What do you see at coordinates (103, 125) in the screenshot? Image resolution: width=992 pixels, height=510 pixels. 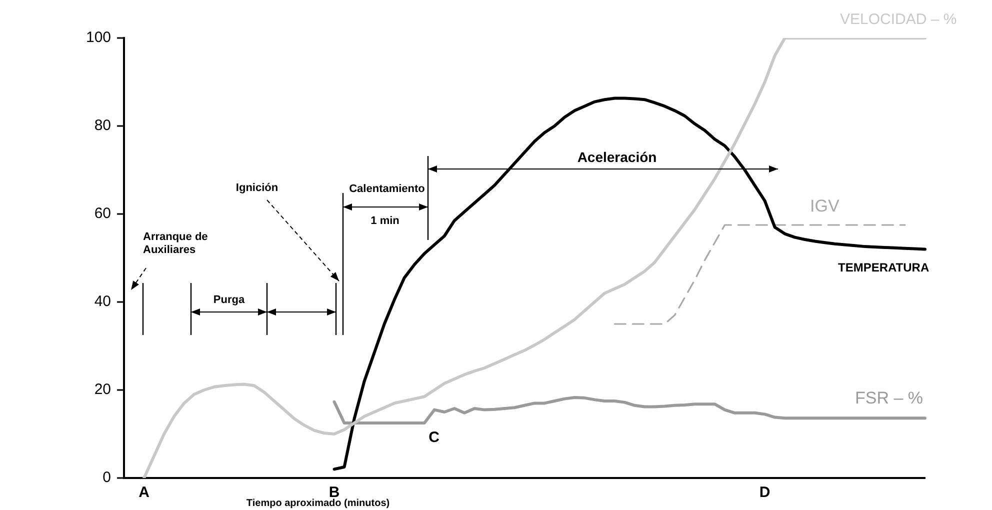 I see `y-tick-label: 80` at bounding box center [103, 125].